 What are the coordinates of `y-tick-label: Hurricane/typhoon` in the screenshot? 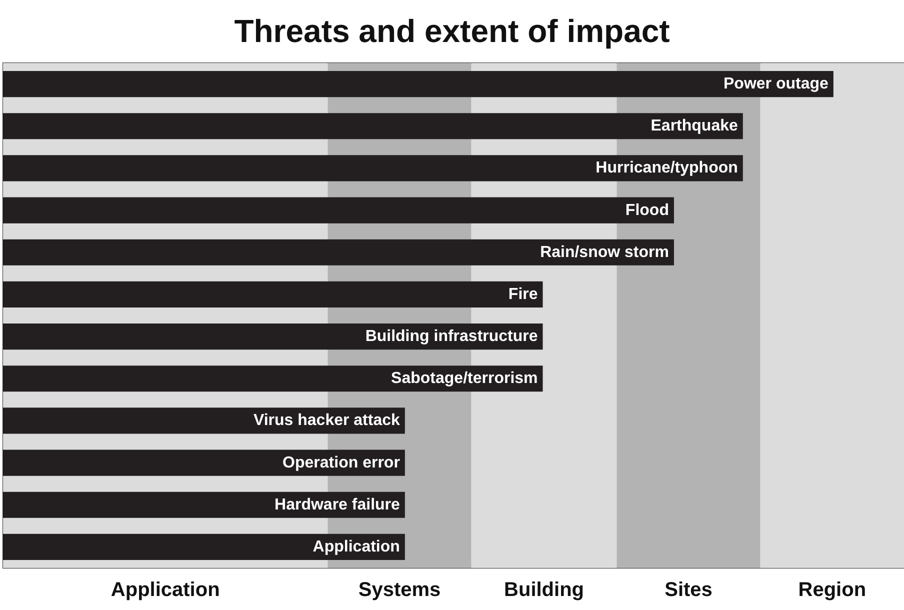 It's located at (667, 168).